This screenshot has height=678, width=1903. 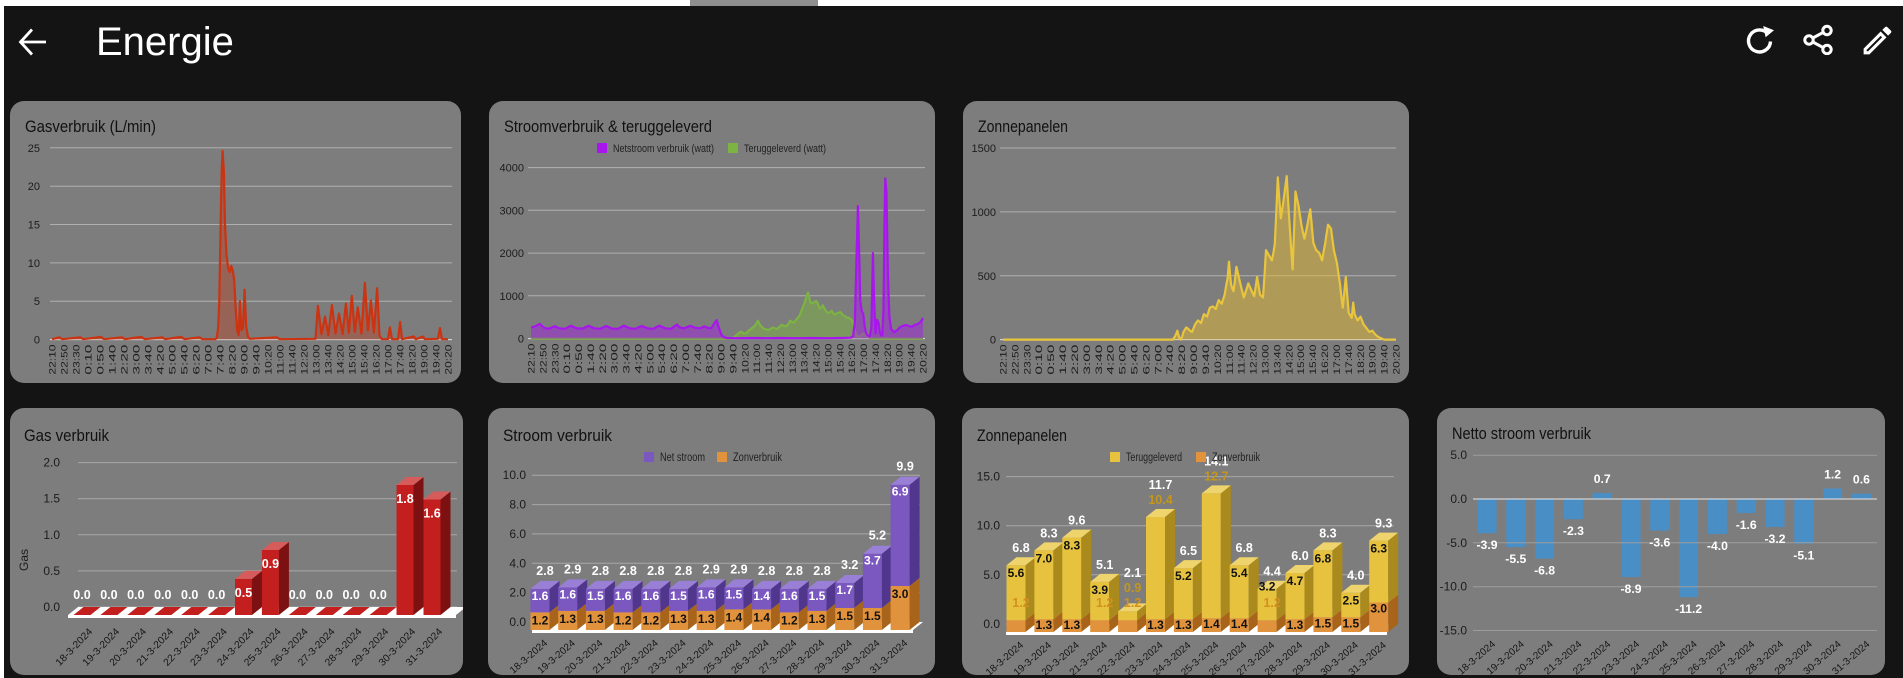 I want to click on svg-text: 15:40, so click(x=840, y=359).